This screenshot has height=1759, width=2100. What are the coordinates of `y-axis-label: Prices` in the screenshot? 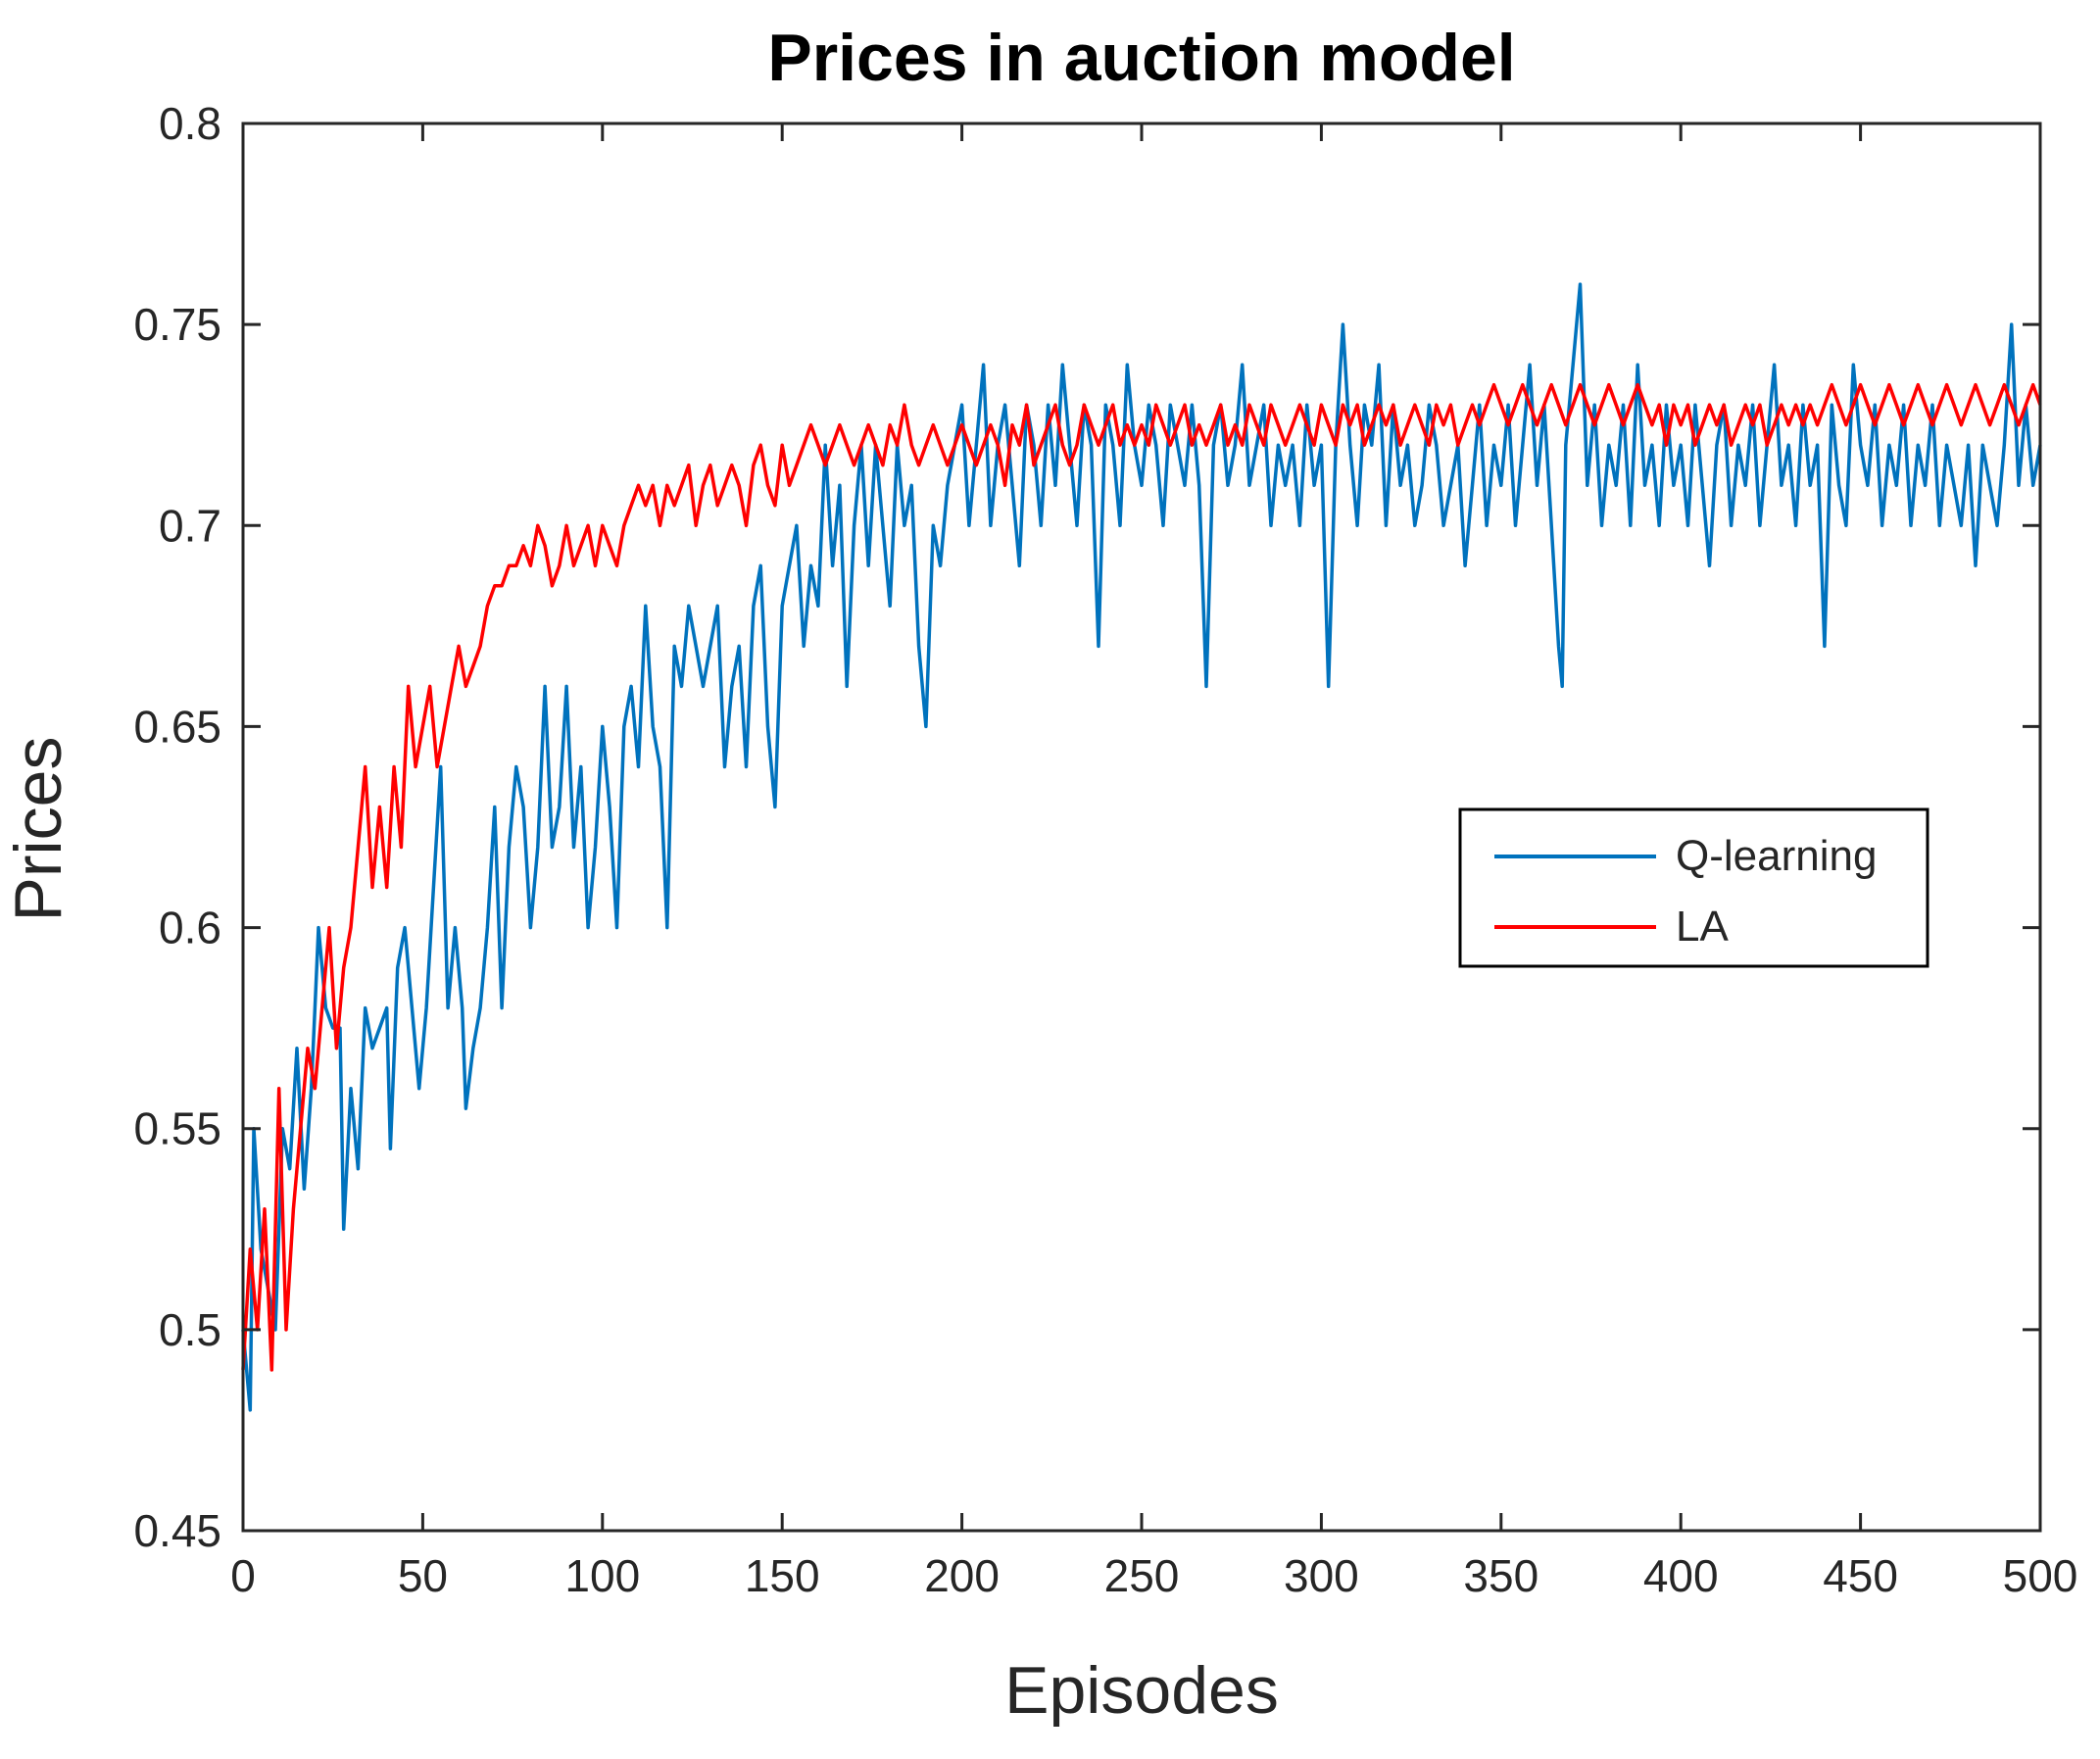 It's located at (38, 829).